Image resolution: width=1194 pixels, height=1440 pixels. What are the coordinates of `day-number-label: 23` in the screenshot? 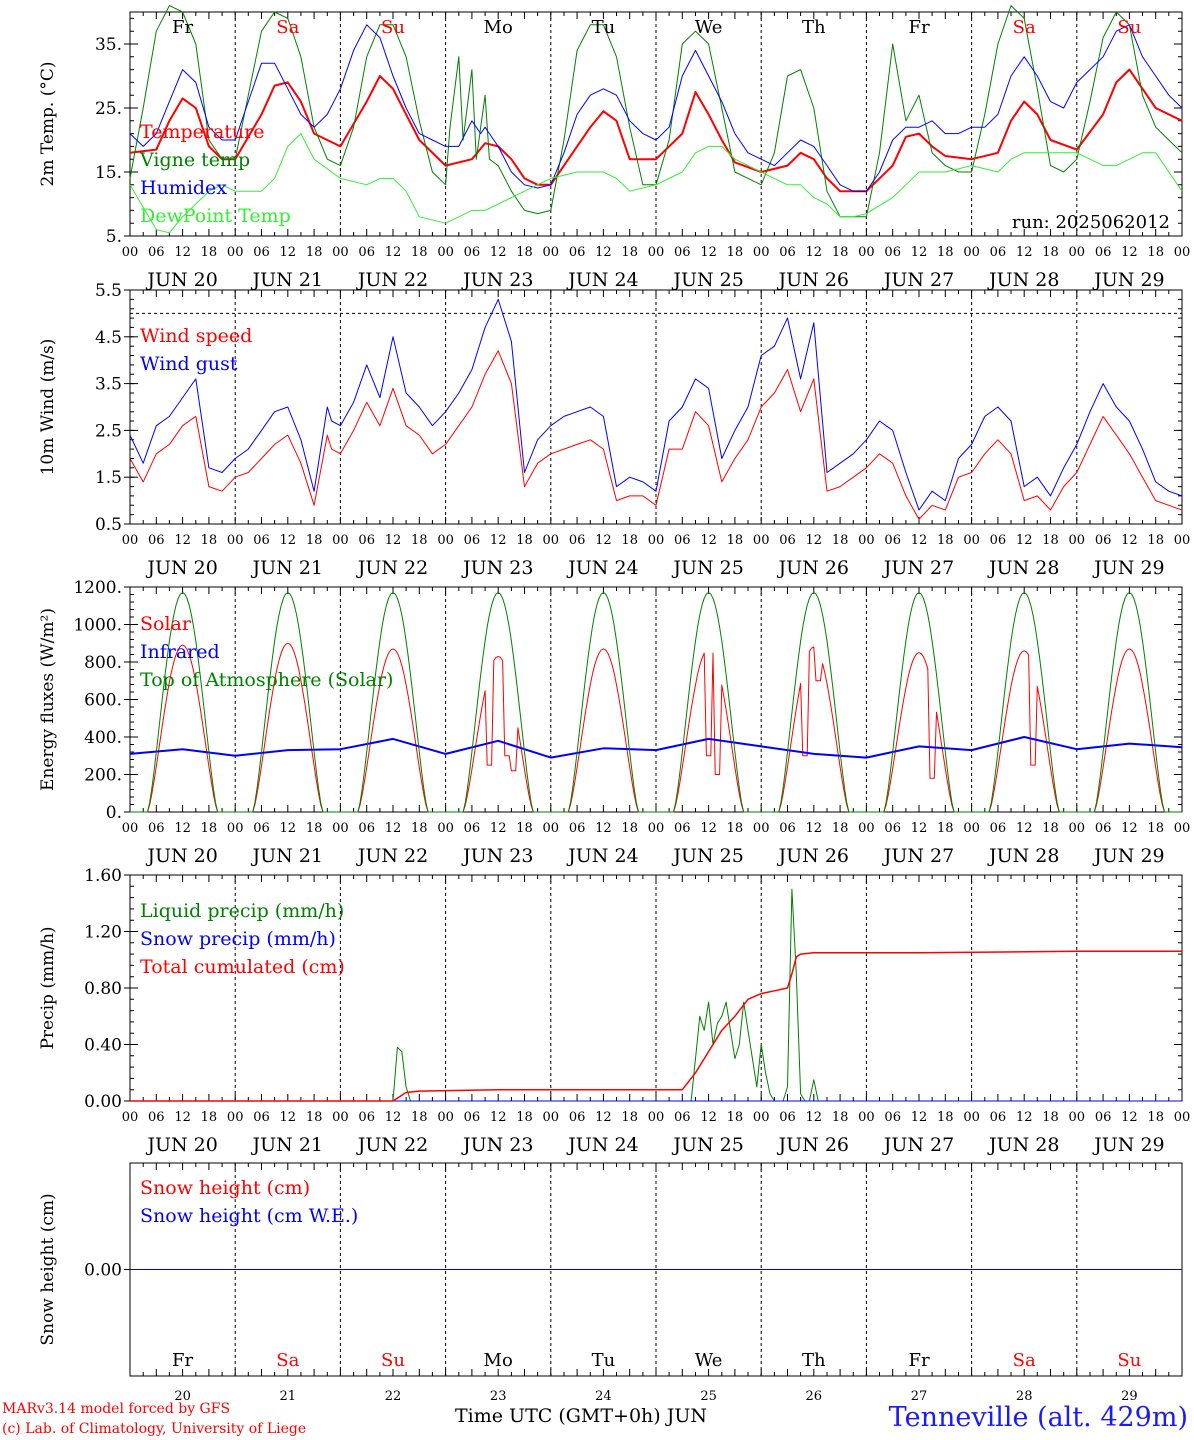 It's located at (498, 1396).